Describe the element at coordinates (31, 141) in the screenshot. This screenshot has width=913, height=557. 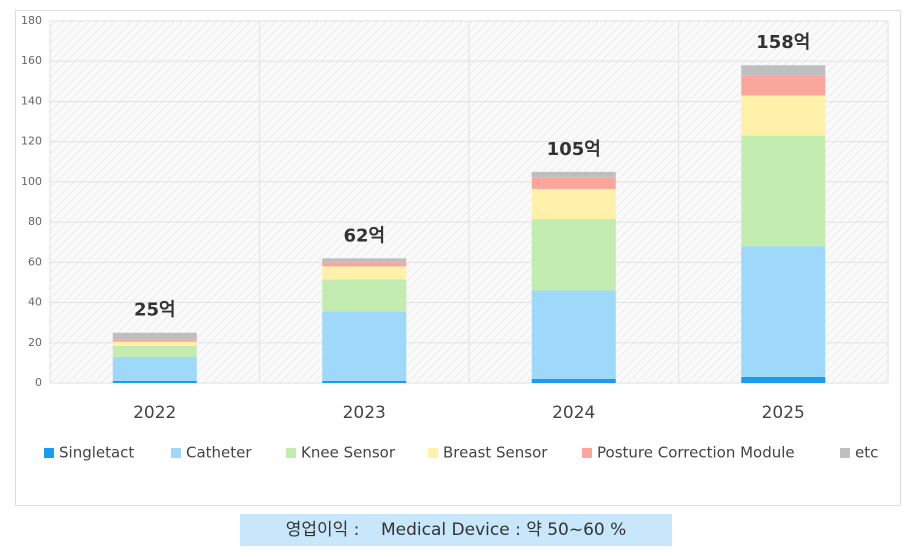
I see `y-tick-label: 120` at that location.